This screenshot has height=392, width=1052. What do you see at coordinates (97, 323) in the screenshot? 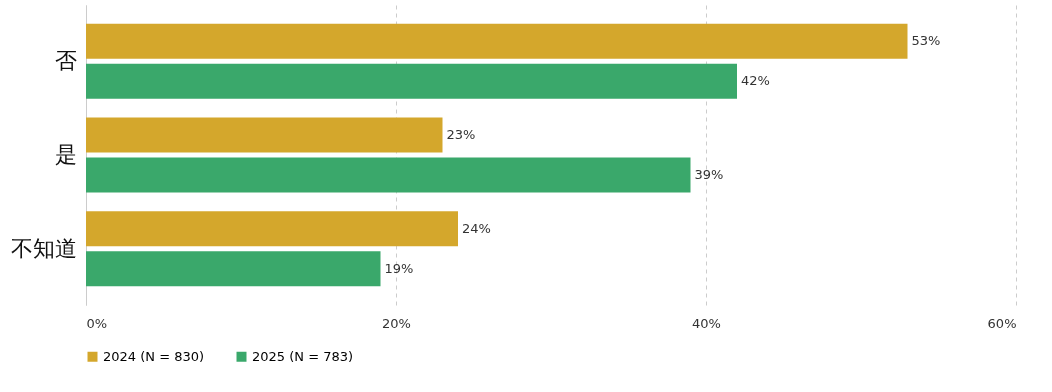
I see `x-tick-label: 0%` at bounding box center [97, 323].